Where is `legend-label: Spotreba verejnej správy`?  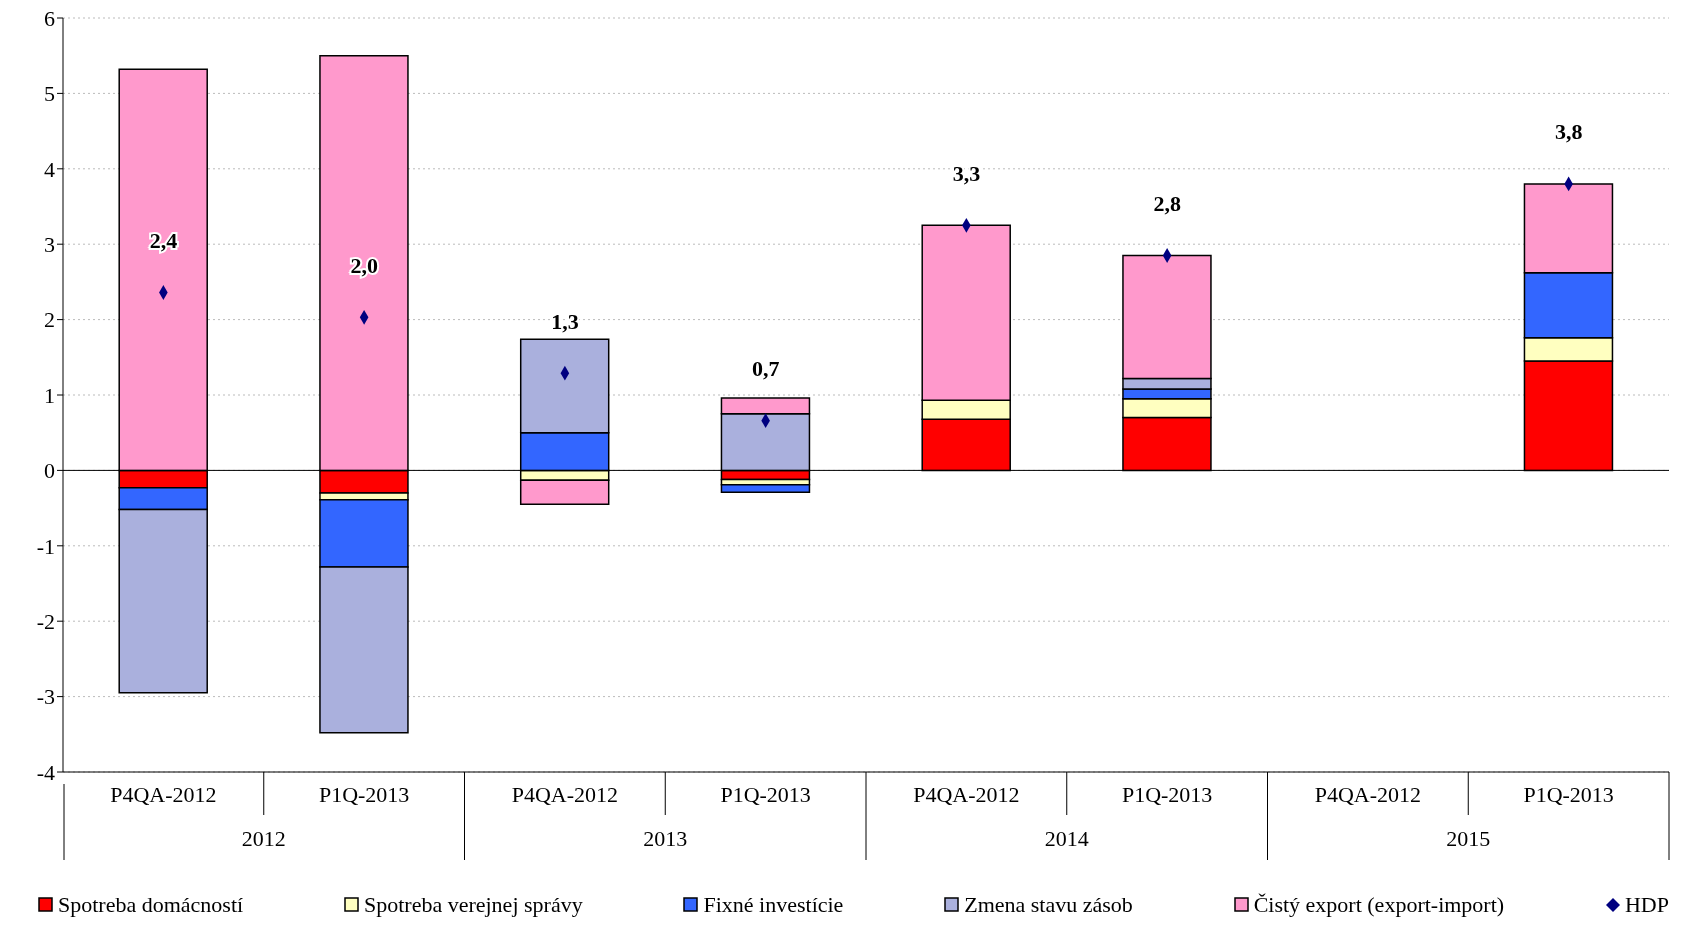
legend-label: Spotreba verejnej správy is located at coordinates (472, 905).